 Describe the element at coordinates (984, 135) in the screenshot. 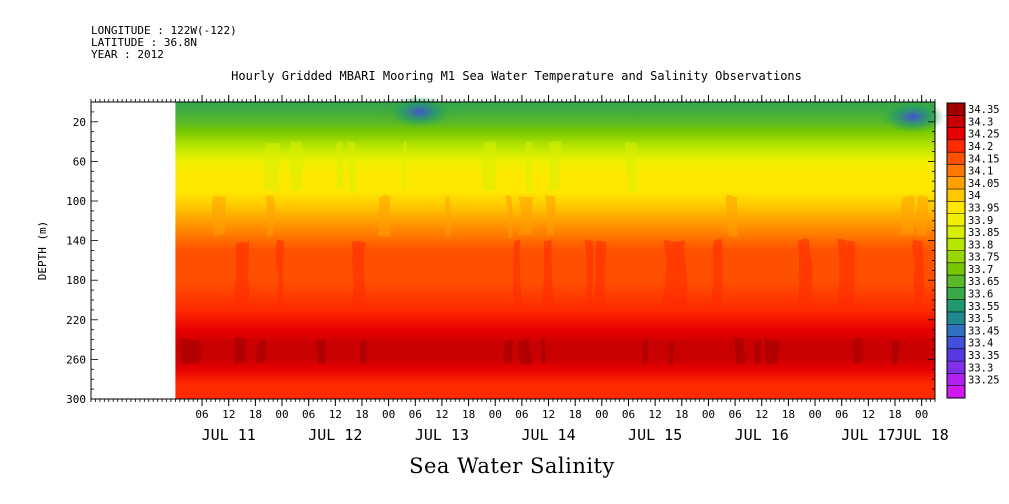

I see `colorbar-label: 34.25` at that location.